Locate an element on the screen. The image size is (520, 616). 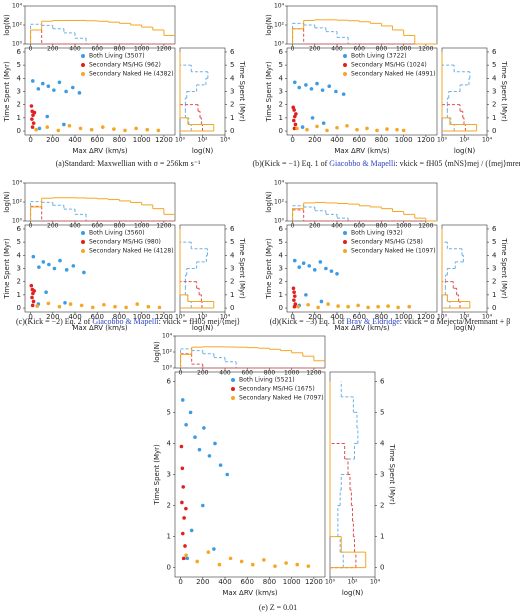
y-tick-label: 0 is located at coordinates (19, 308).